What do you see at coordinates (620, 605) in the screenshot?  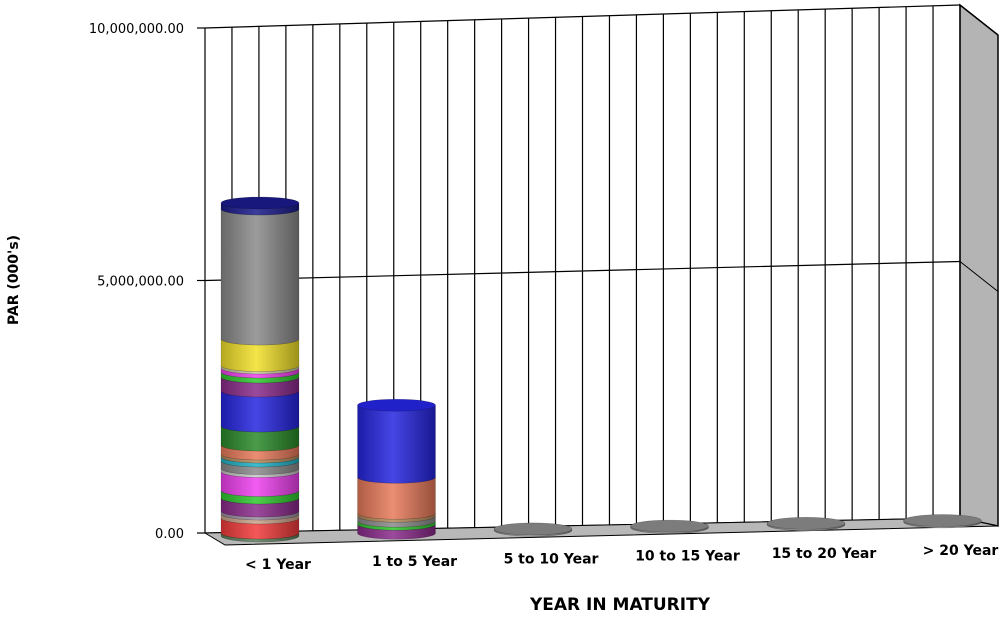 I see `x-axis-title: YEAR IN MATURITY` at bounding box center [620, 605].